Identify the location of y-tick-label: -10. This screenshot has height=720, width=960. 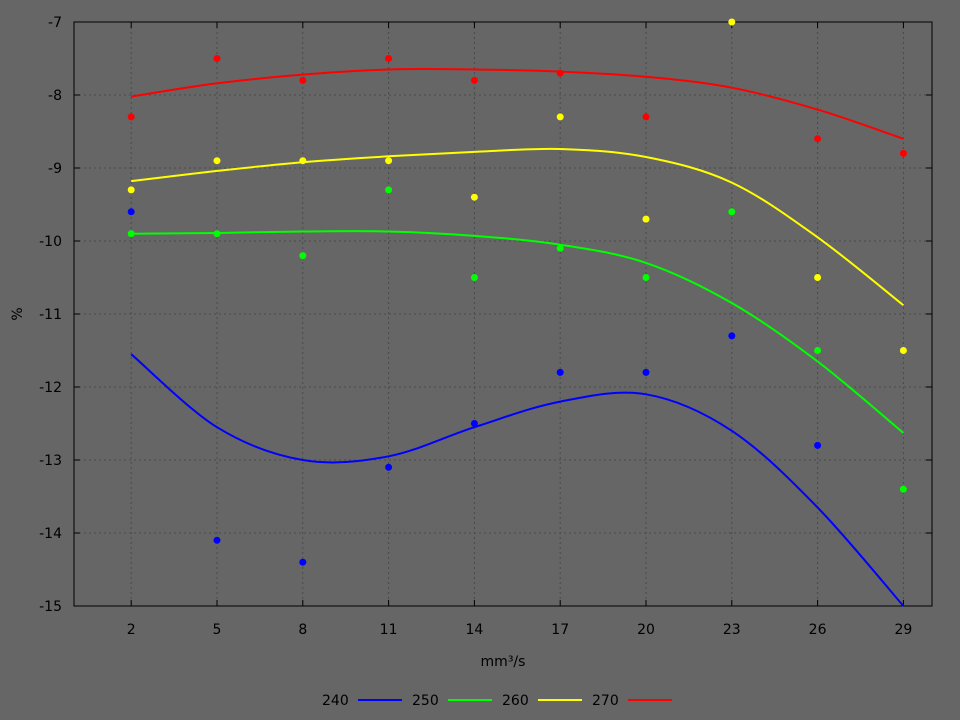
(50, 242).